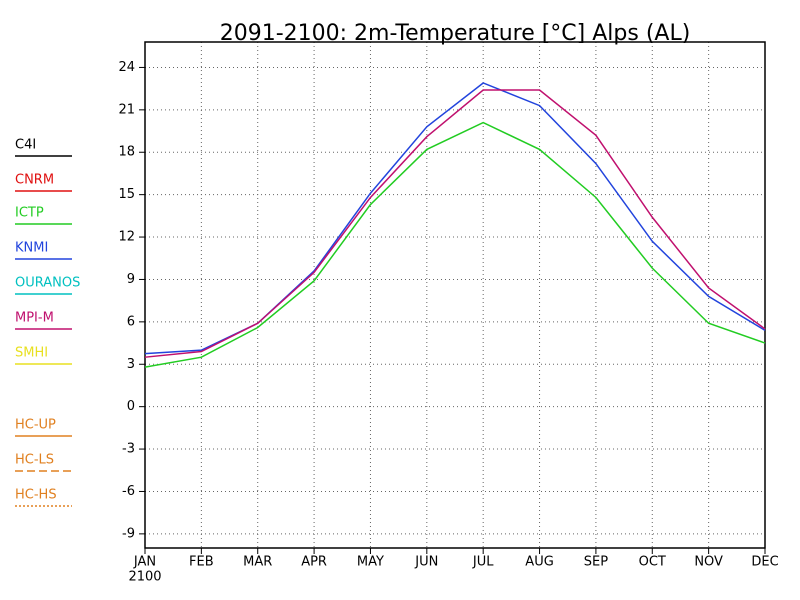  I want to click on legend-label: KNMI, so click(31, 248).